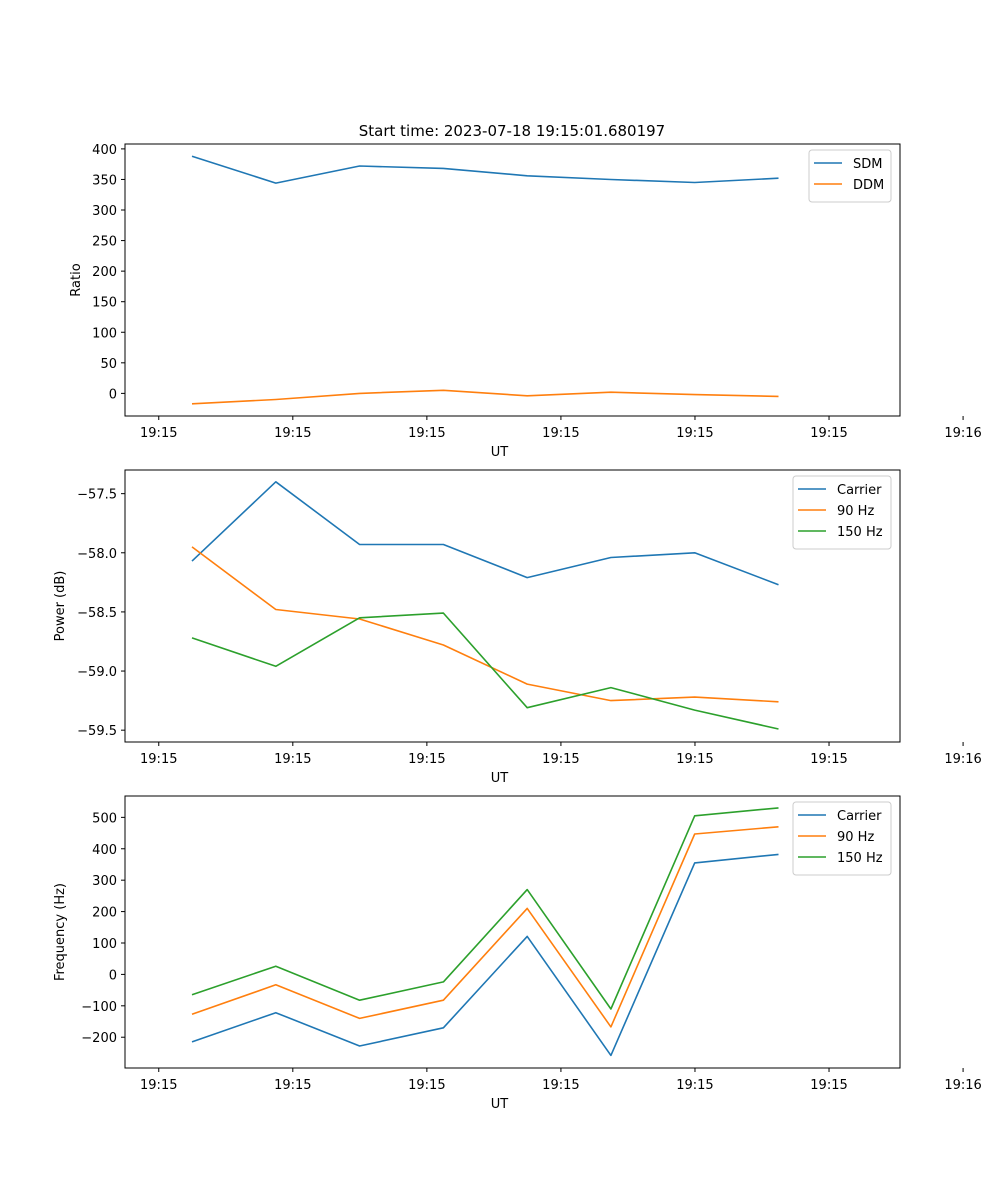  What do you see at coordinates (97, 495) in the screenshot?
I see `y-tick-label: −57.5` at bounding box center [97, 495].